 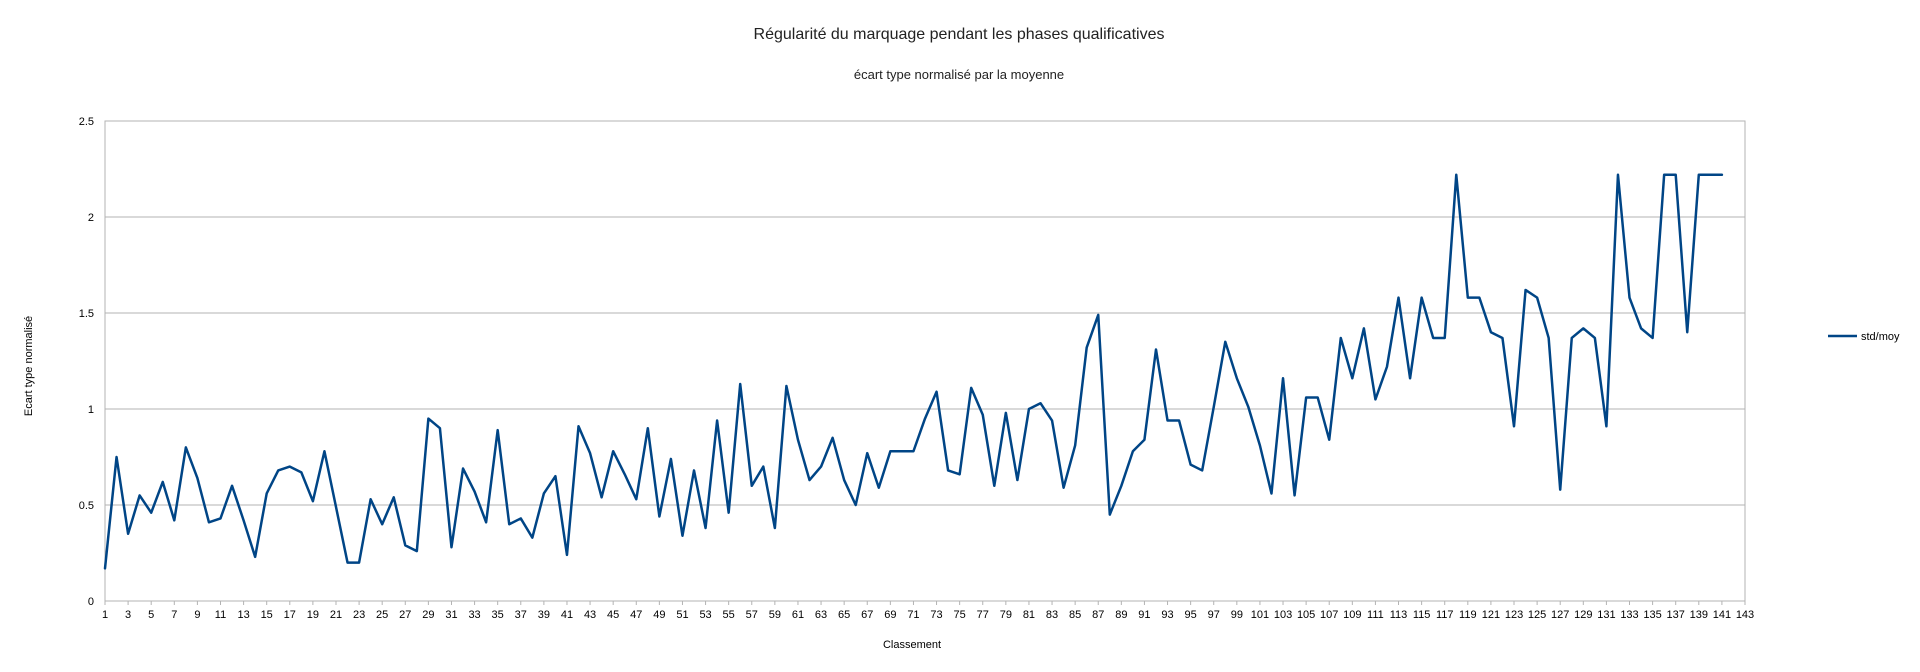 I want to click on legend: std/moy, so click(x=1864, y=337).